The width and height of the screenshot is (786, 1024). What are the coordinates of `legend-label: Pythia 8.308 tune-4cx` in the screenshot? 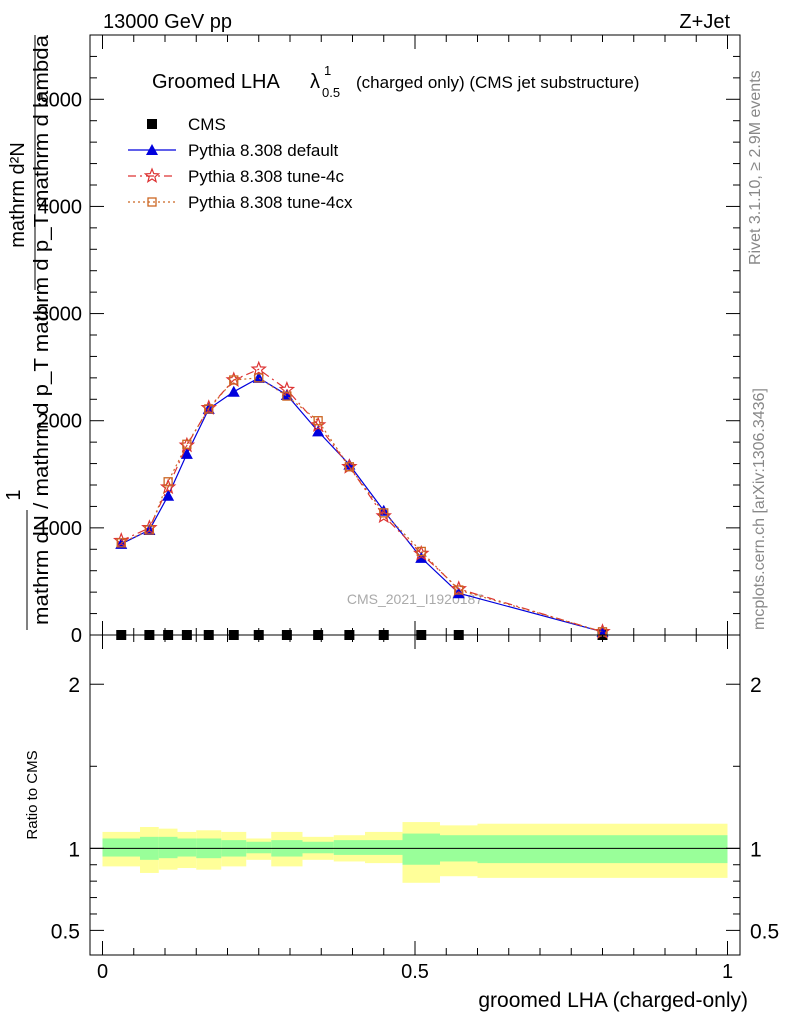 It's located at (270, 202).